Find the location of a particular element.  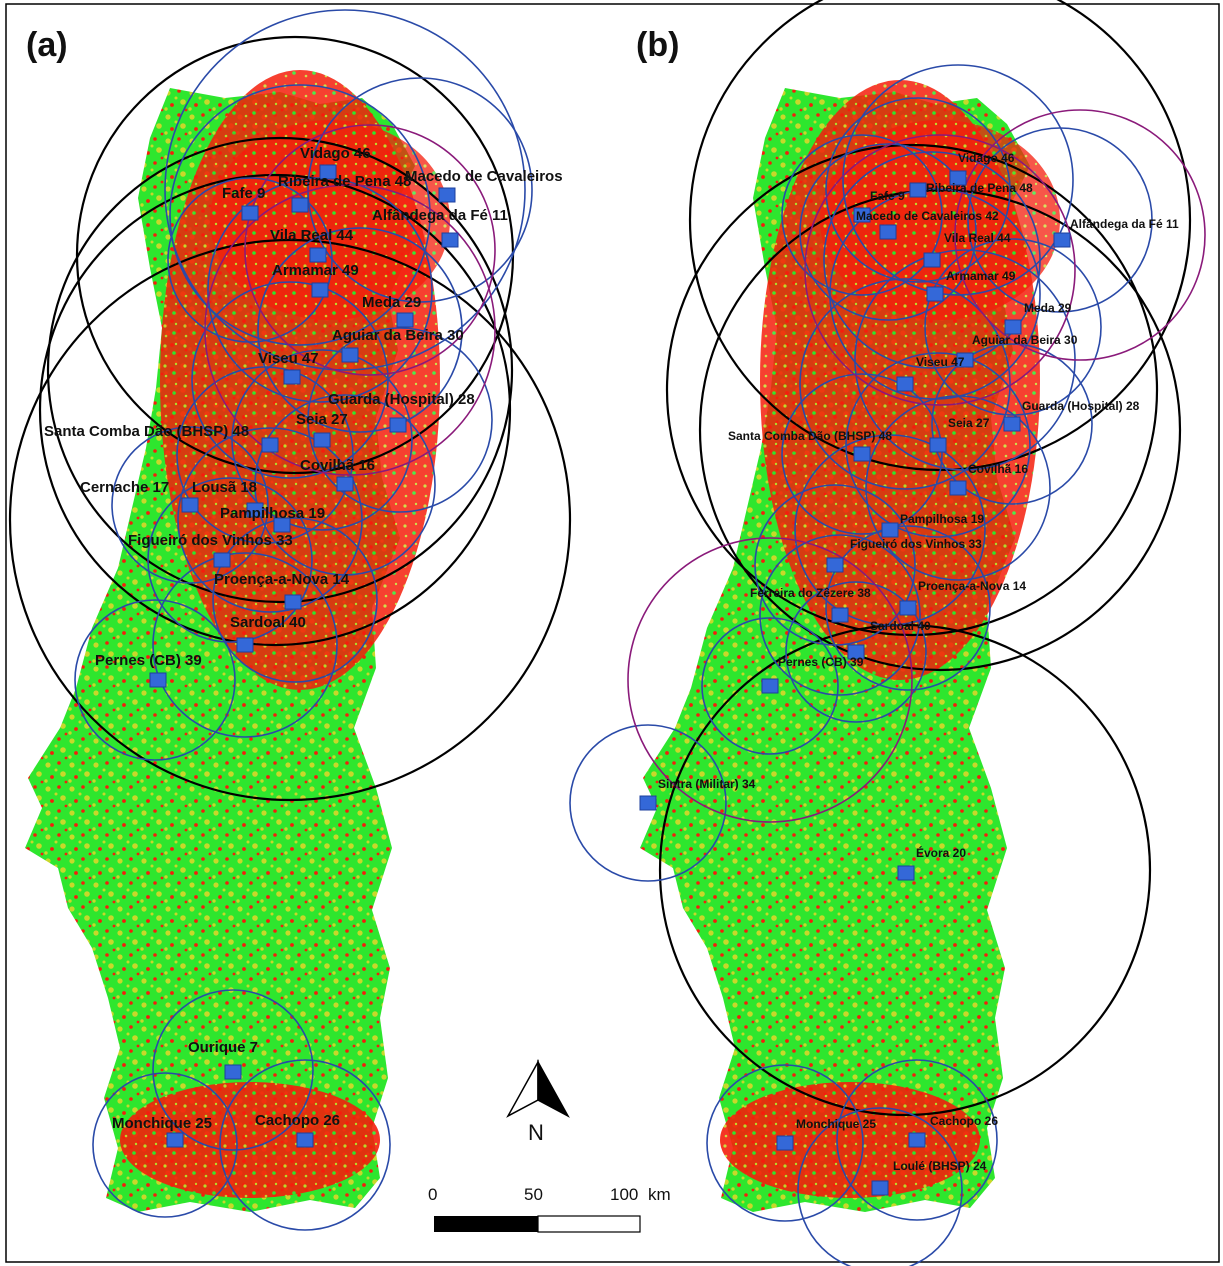

scale-bar-black-segment is located at coordinates (486, 1224).